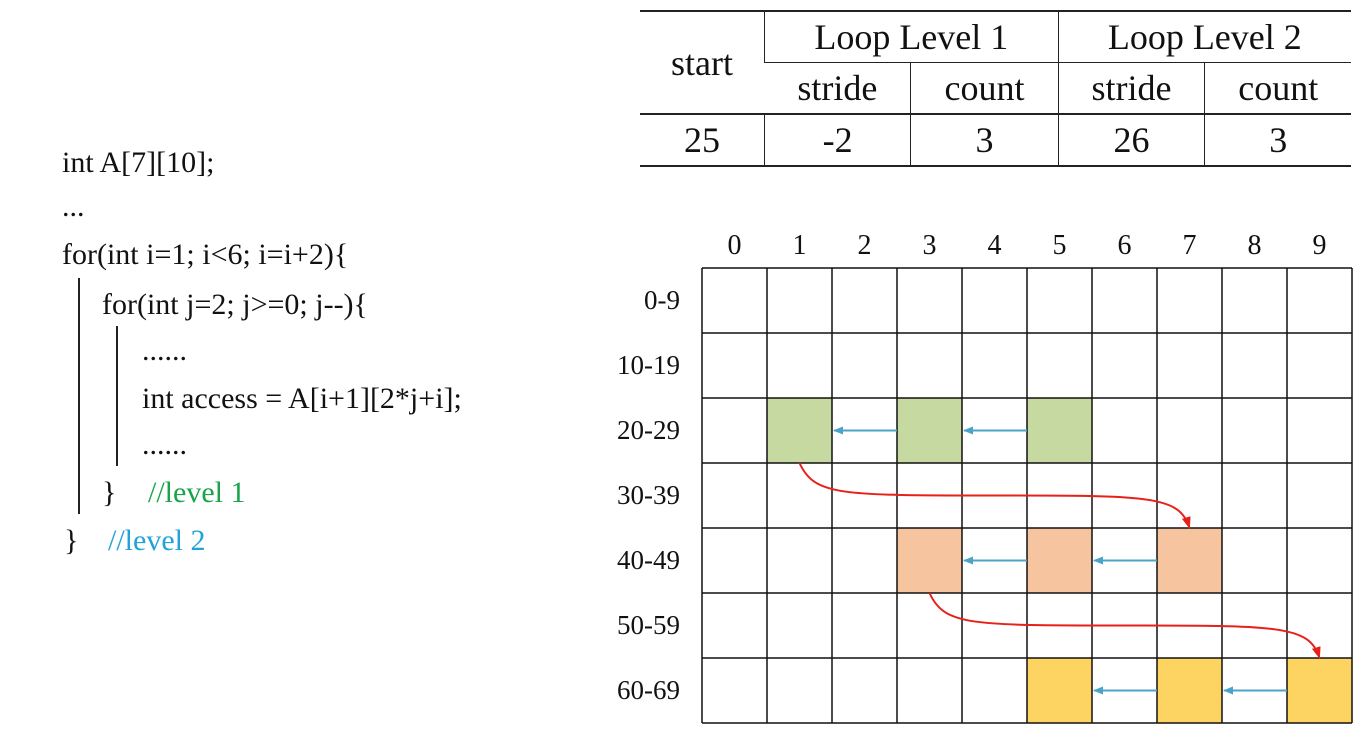  What do you see at coordinates (837, 88) in the screenshot?
I see `l1-stride-label: stride` at bounding box center [837, 88].